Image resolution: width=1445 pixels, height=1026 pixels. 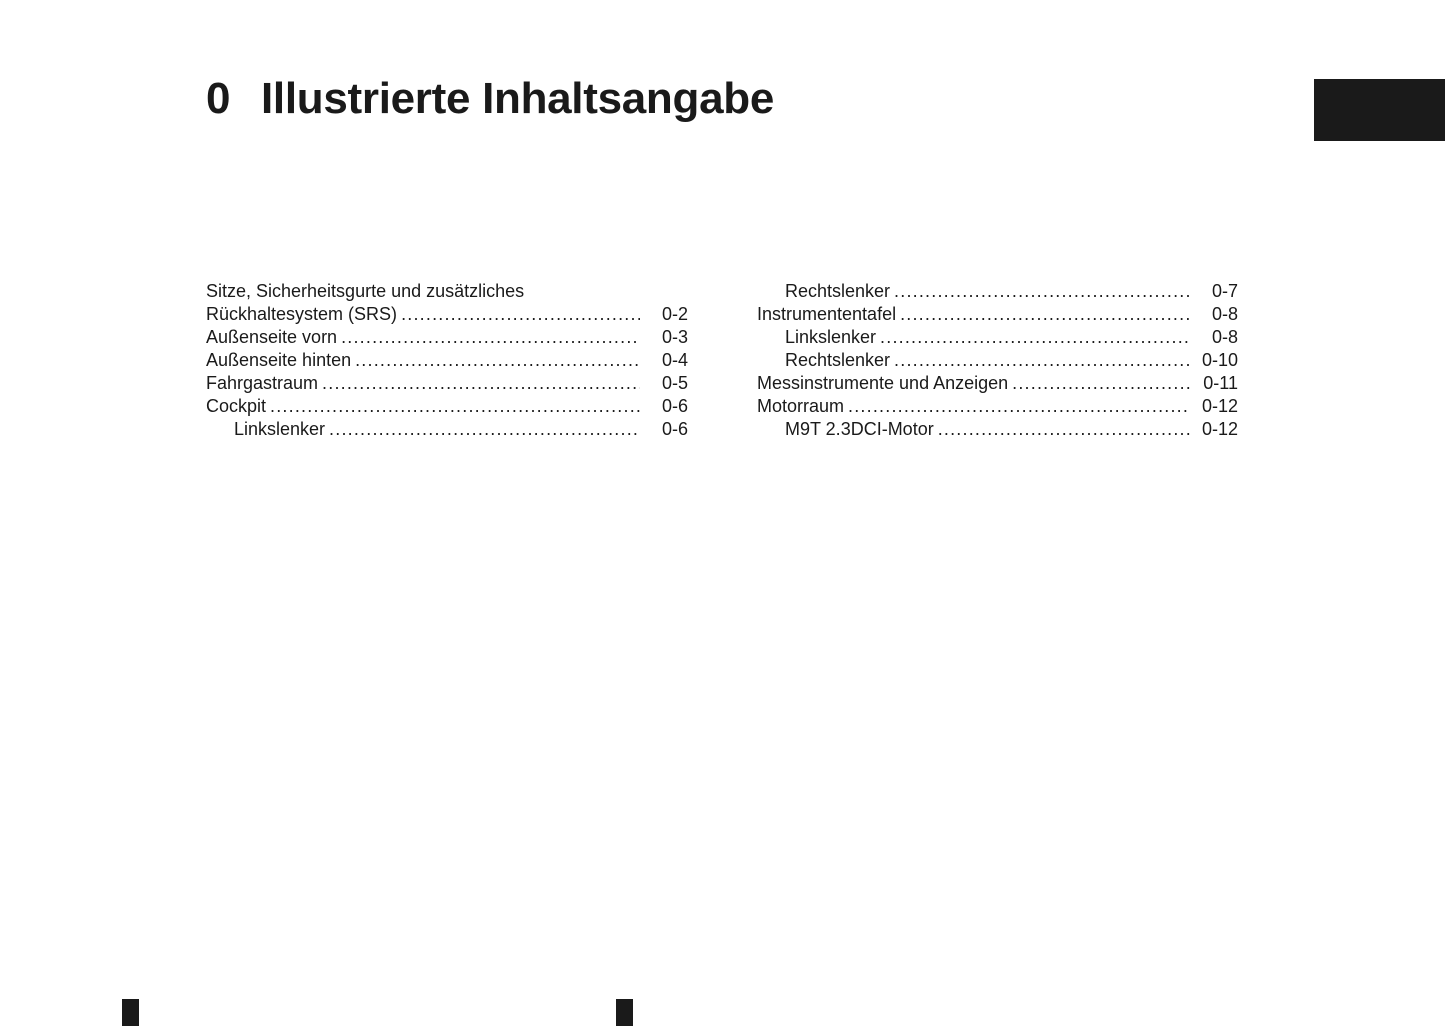 What do you see at coordinates (130, 1012) in the screenshot?
I see `crop-mark-left` at bounding box center [130, 1012].